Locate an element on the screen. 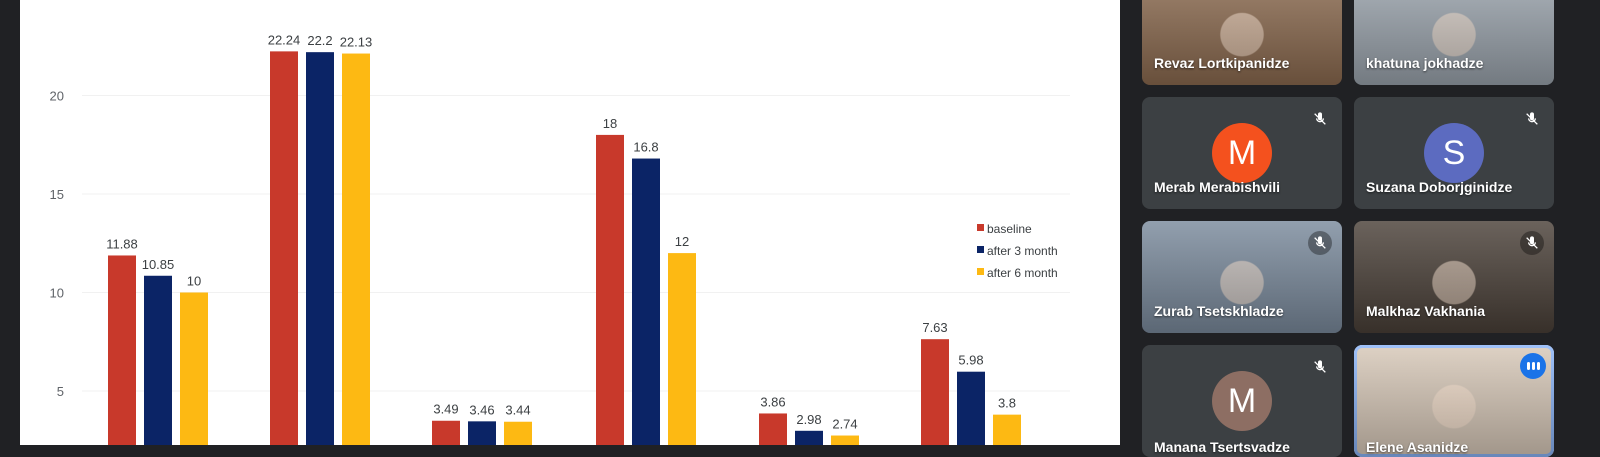 This screenshot has height=457, width=1600. y-tick-label: 10 is located at coordinates (57, 293).